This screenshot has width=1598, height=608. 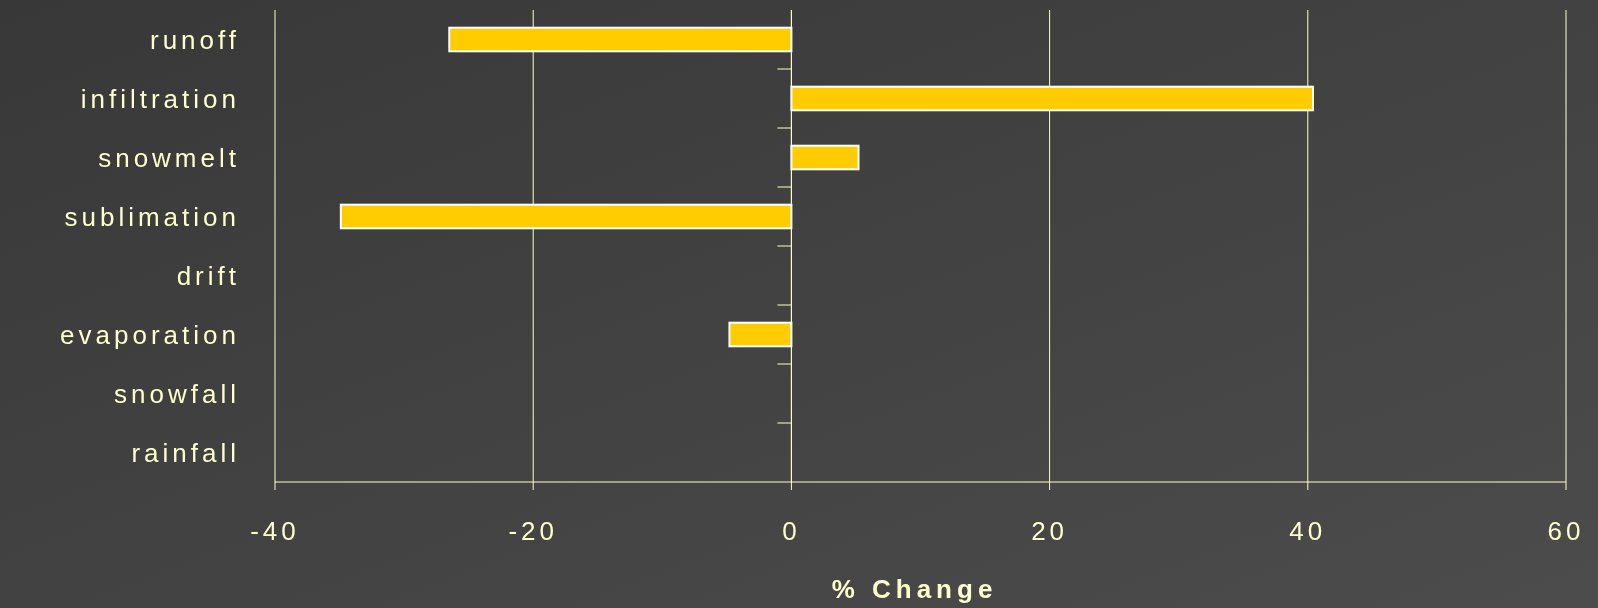 What do you see at coordinates (177, 393) in the screenshot?
I see `y-tick-label: snowfall` at bounding box center [177, 393].